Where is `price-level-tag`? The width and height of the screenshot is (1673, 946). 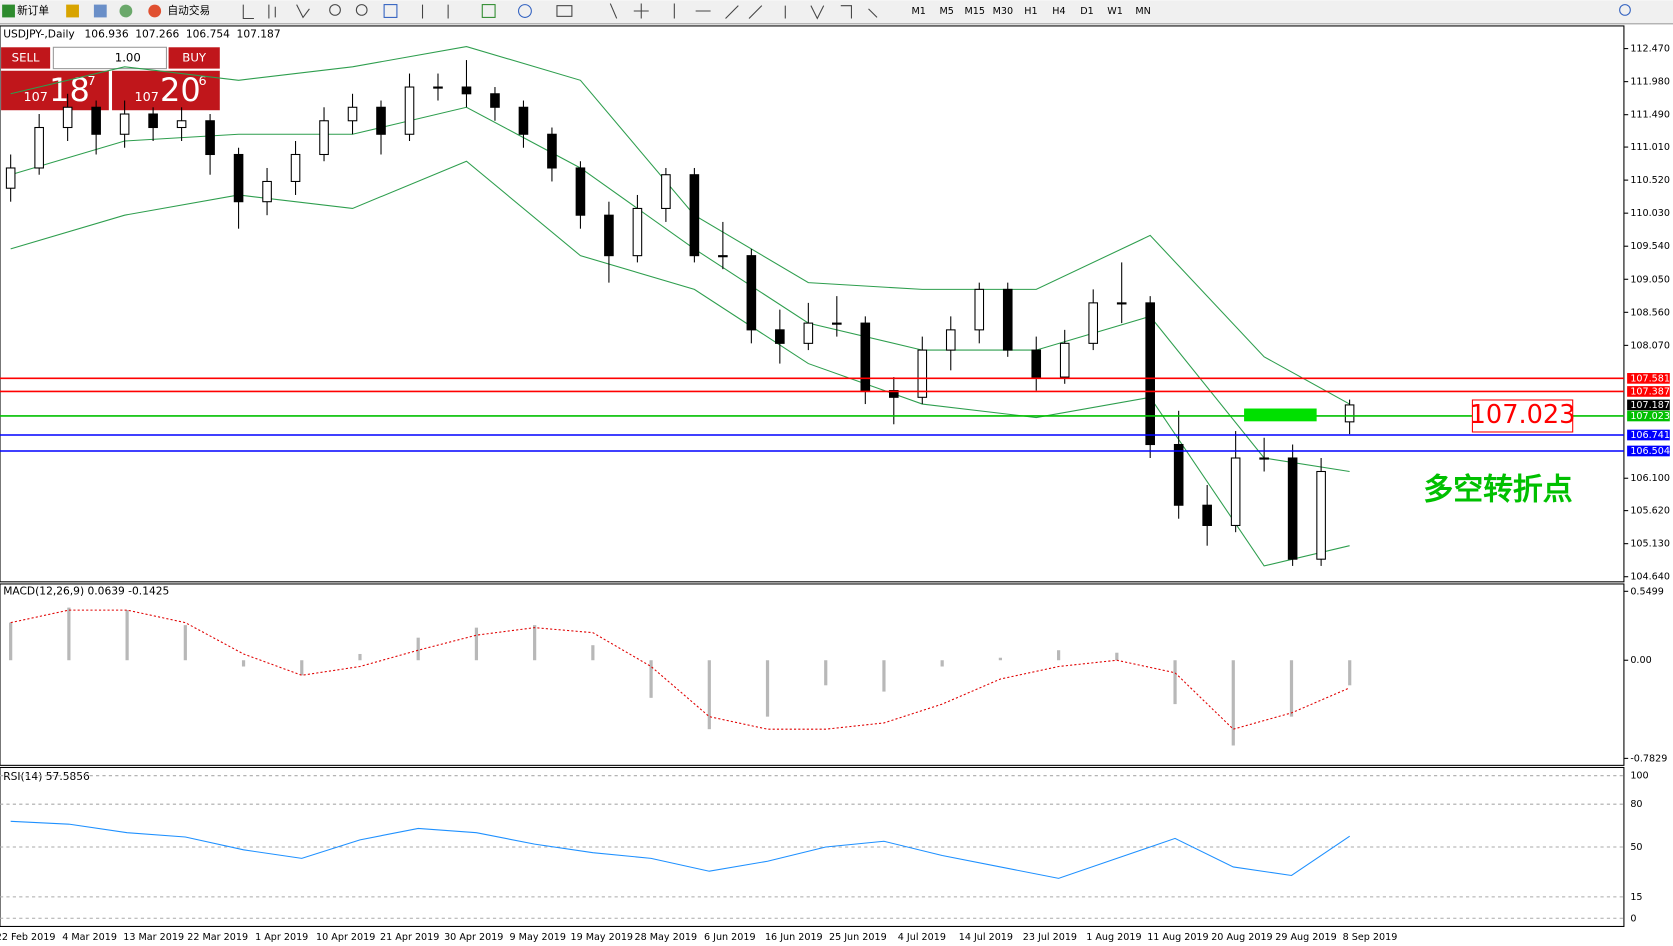
price-level-tag is located at coordinates (1648, 391).